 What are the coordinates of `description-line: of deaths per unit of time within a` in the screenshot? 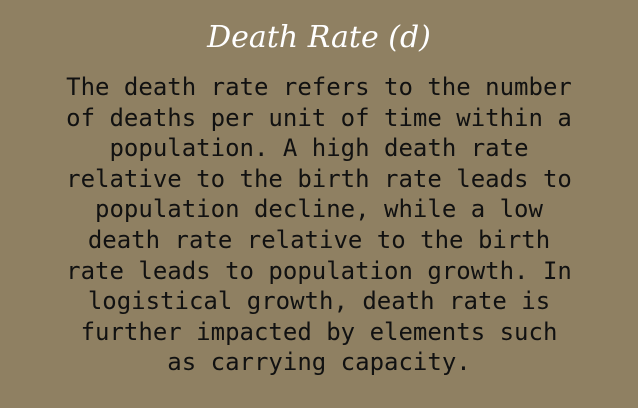 It's located at (319, 117).